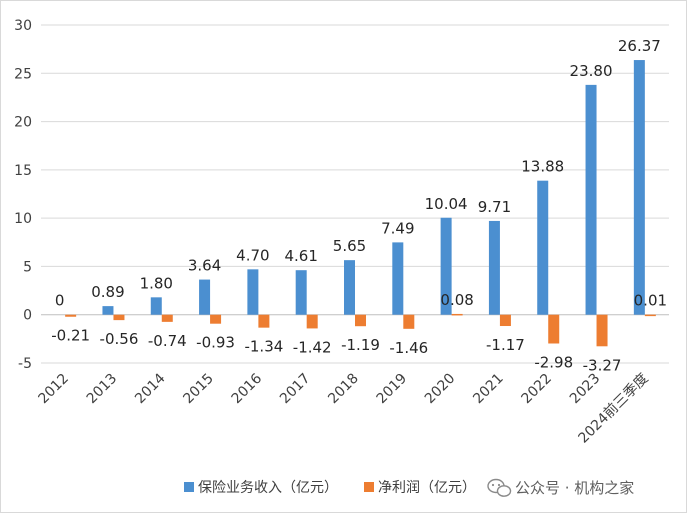 This screenshot has height=513, width=687. Describe the element at coordinates (537, 389) in the screenshot. I see `x-tick-label: 2022` at that location.